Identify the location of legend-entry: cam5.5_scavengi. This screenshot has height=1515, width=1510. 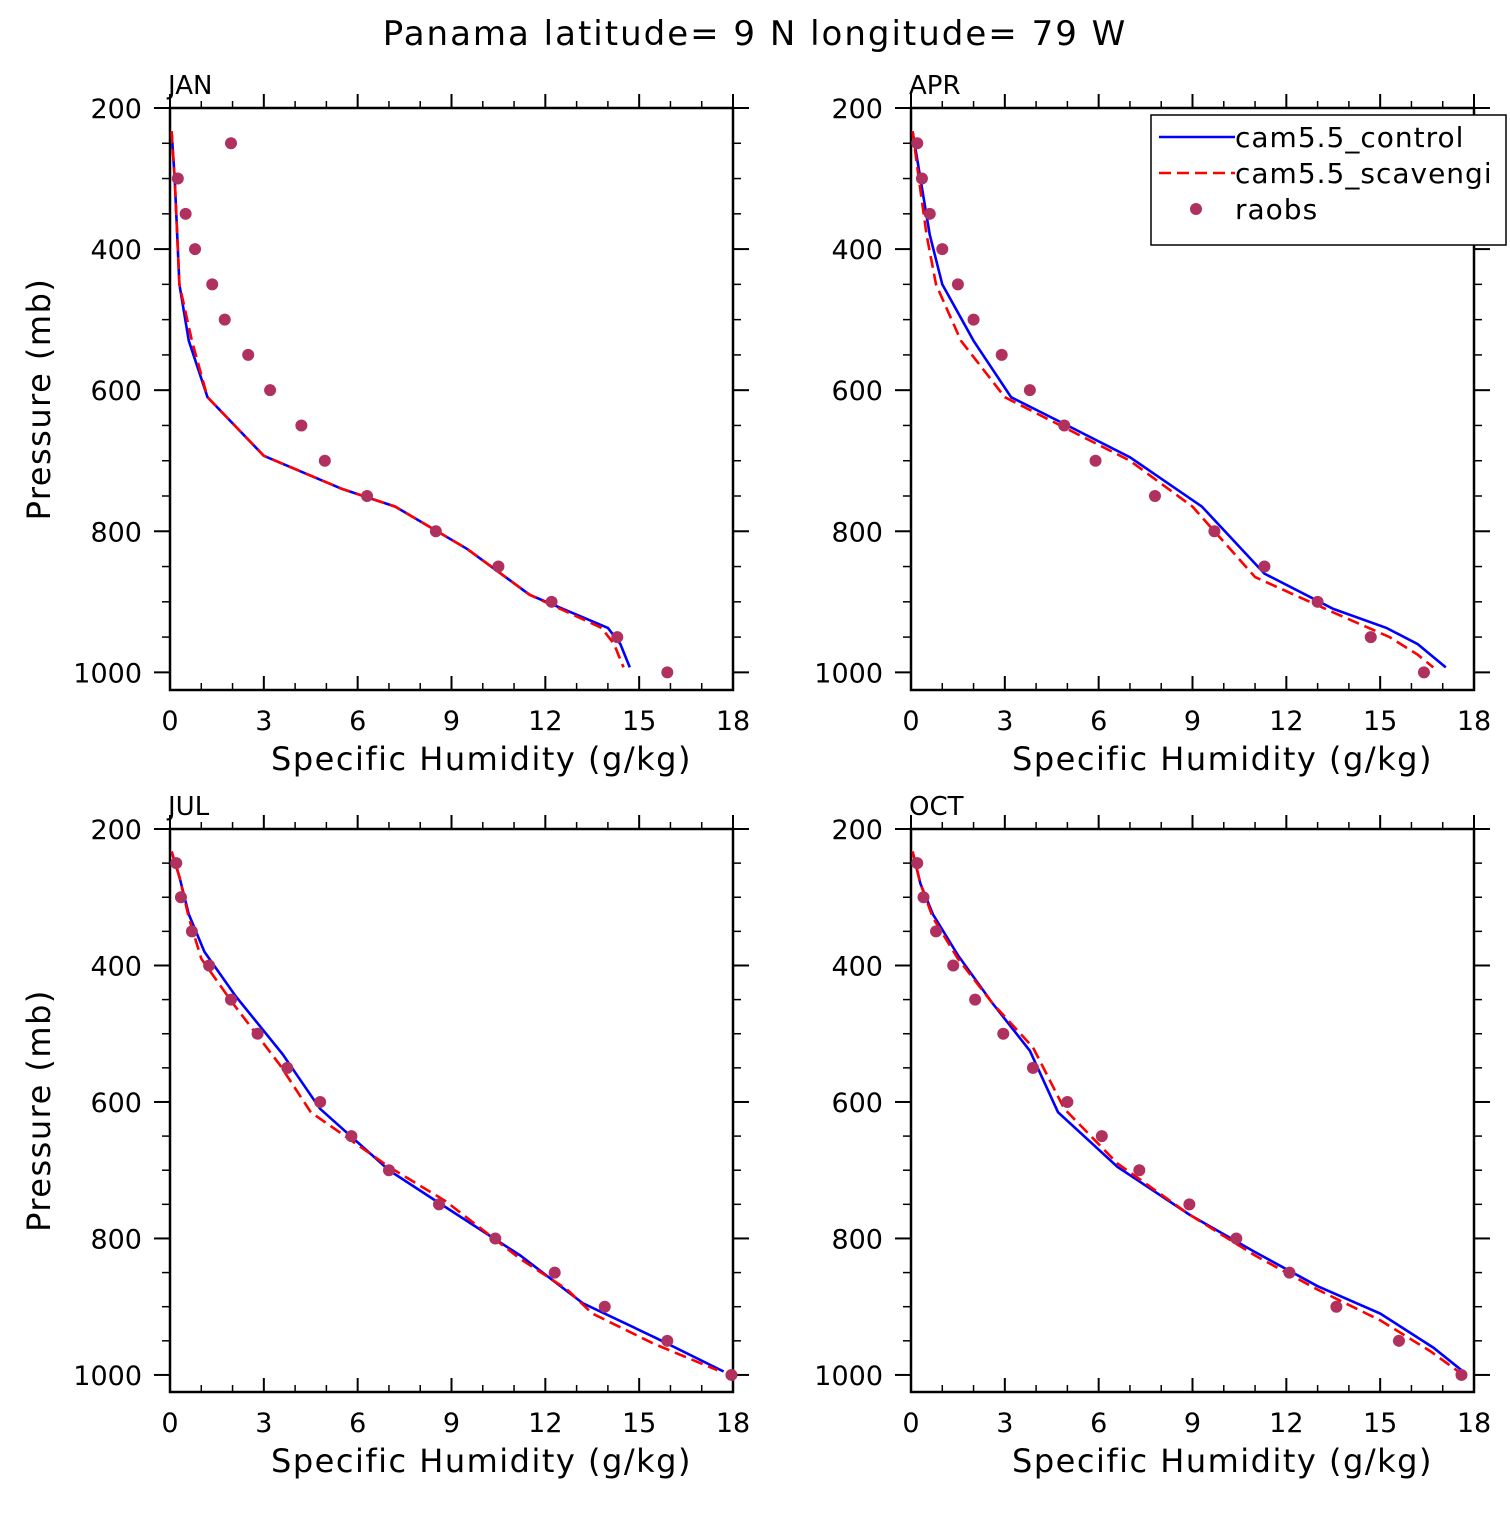
(1326, 173).